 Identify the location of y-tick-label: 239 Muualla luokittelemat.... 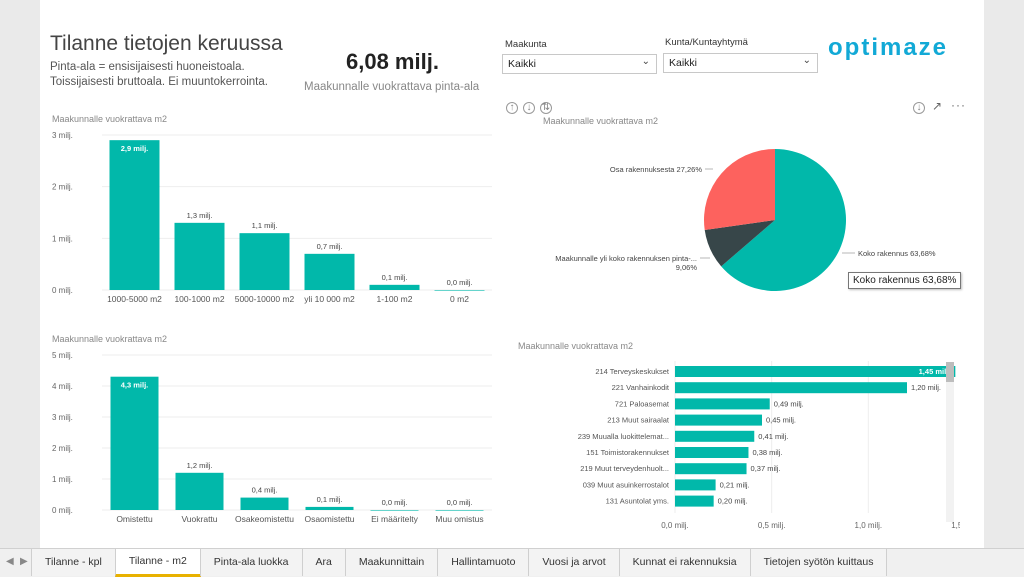
(623, 436).